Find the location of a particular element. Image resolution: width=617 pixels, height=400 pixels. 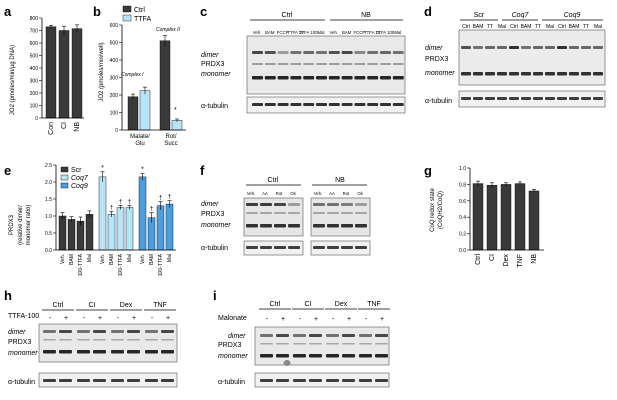

panel-f-tubulin-bands is located at coordinates (306, 247).